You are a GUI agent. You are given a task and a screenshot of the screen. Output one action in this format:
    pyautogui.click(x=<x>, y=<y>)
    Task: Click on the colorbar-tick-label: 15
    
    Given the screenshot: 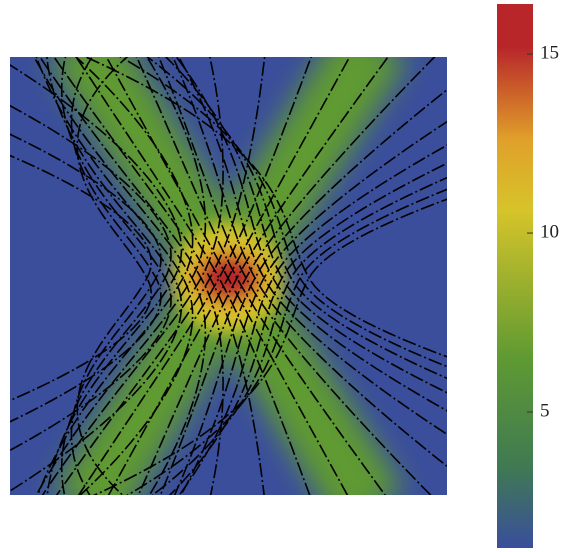 What is the action you would take?
    pyautogui.click(x=549, y=52)
    